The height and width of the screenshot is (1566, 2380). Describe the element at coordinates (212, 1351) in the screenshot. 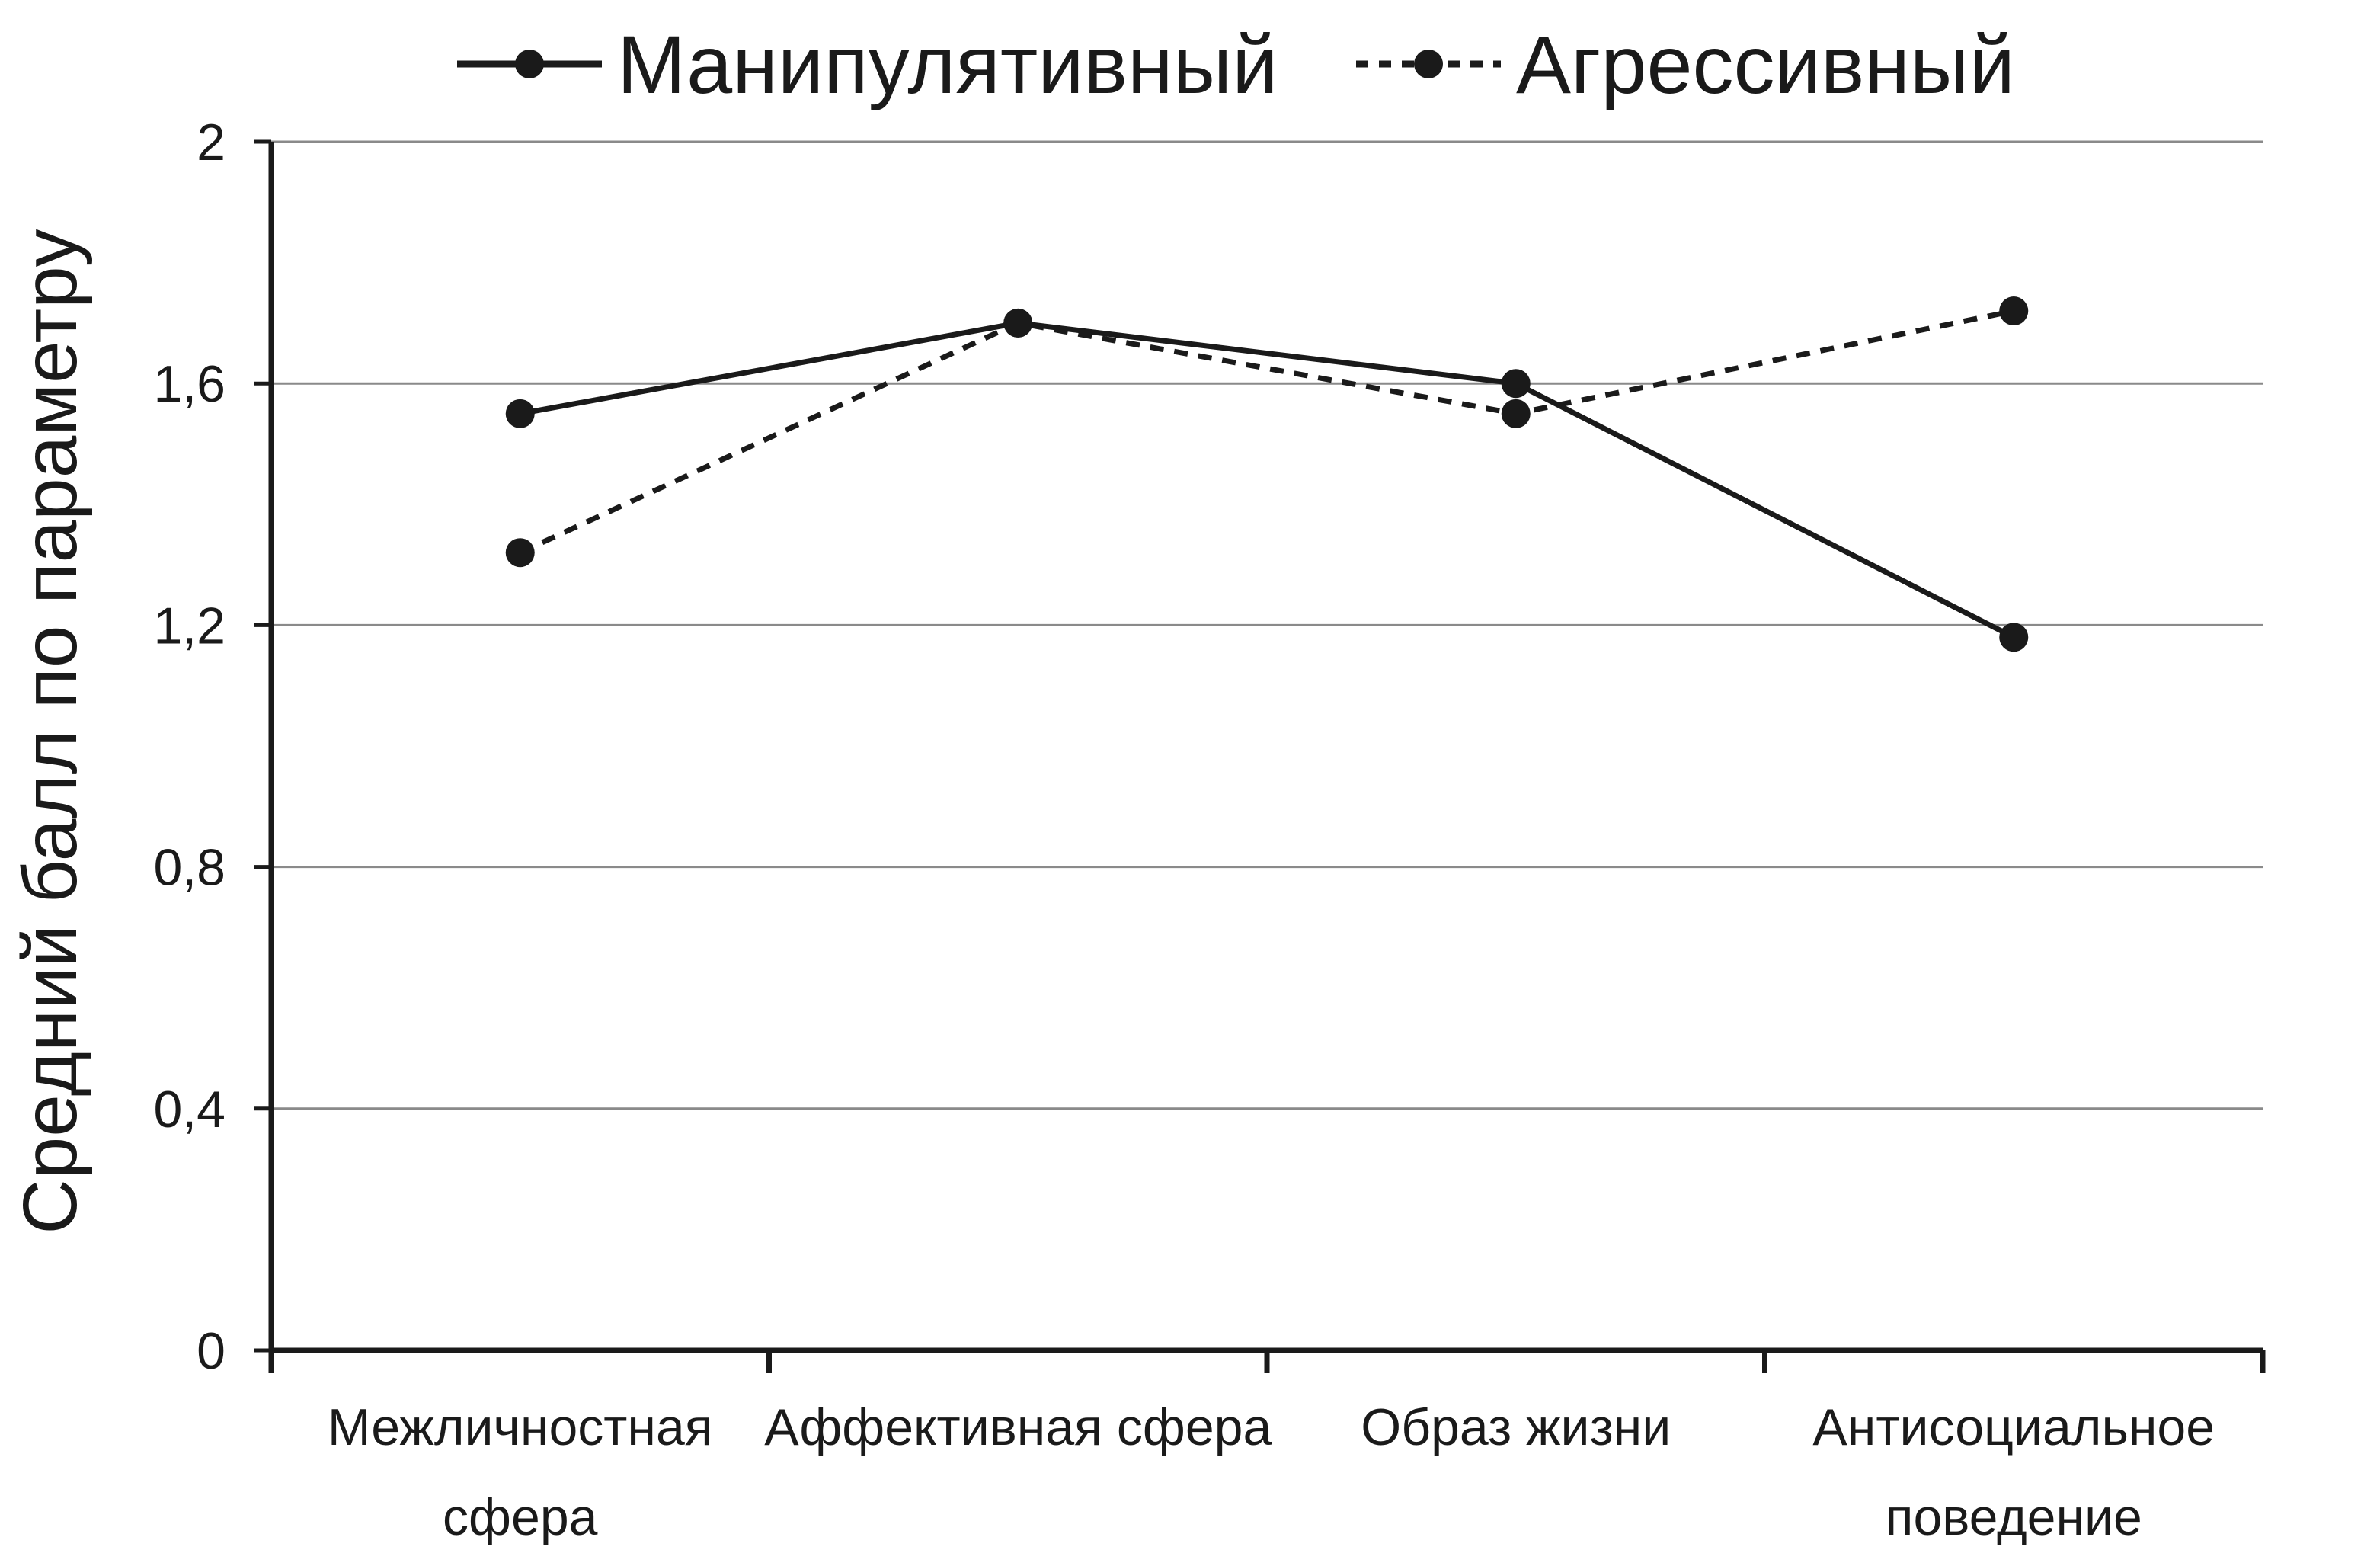

I see `y-tick-label: 0` at that location.